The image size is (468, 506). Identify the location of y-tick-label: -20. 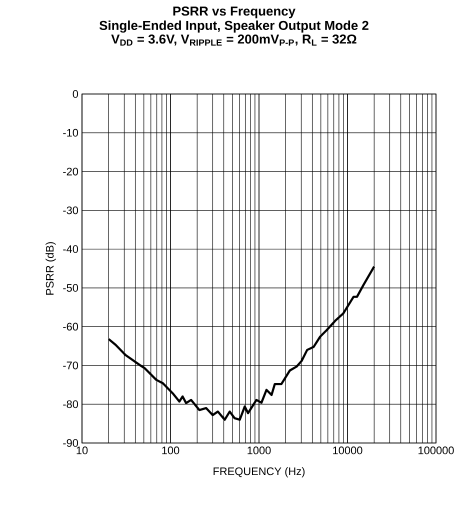
(70, 172).